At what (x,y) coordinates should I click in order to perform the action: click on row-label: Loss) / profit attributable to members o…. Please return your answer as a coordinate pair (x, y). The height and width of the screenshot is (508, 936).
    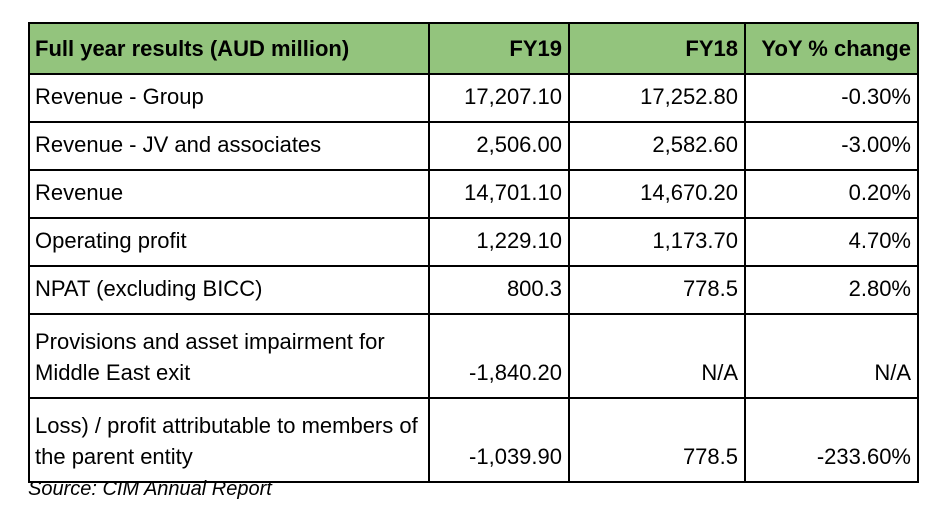
    Looking at the image, I should click on (229, 440).